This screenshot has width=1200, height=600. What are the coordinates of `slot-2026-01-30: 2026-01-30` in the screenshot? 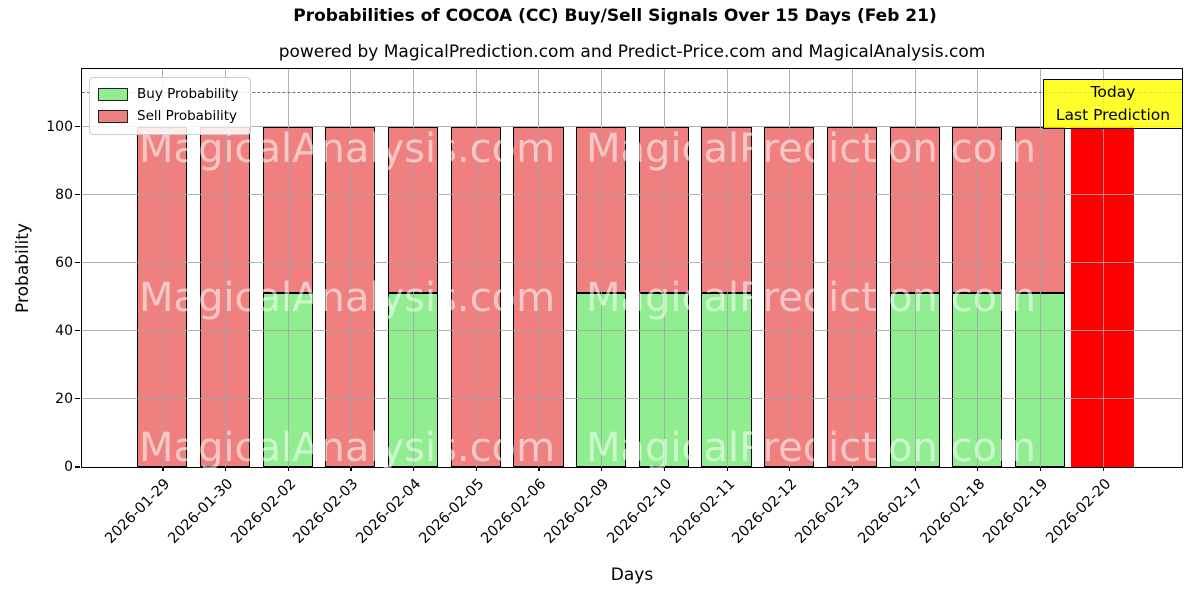 It's located at (211, 308).